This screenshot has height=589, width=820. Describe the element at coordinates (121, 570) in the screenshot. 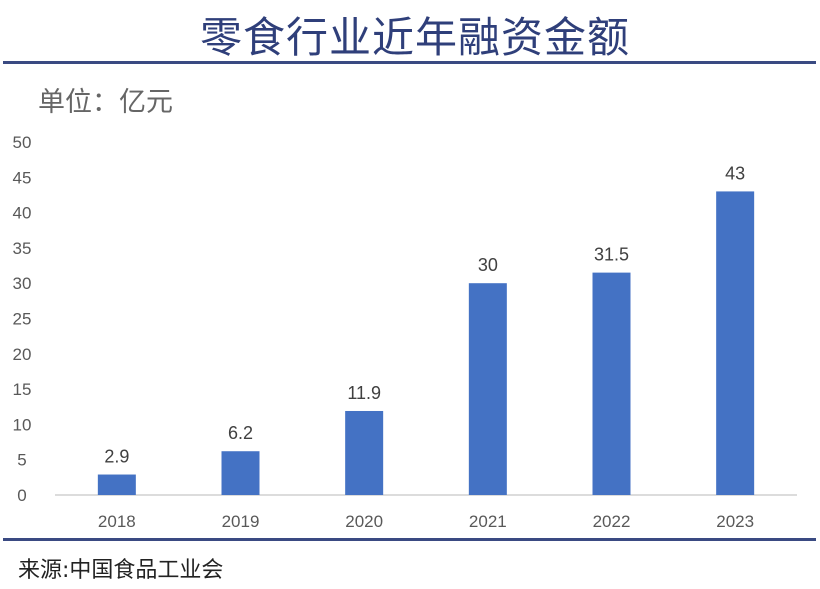

I see `source-note: 来源:中国食品工业会` at that location.